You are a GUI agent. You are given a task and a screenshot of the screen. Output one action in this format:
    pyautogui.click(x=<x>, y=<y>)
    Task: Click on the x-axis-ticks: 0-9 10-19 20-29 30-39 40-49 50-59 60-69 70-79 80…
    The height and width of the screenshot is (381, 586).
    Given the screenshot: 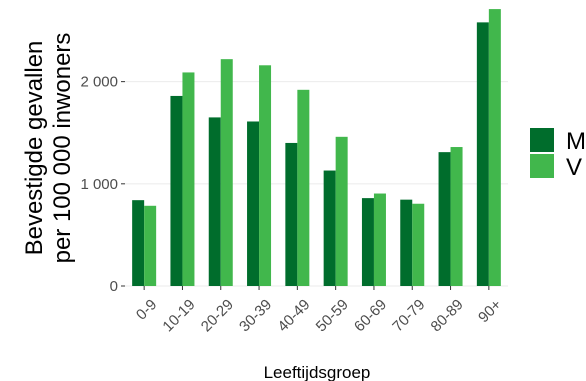 What is the action you would take?
    pyautogui.click(x=319, y=310)
    